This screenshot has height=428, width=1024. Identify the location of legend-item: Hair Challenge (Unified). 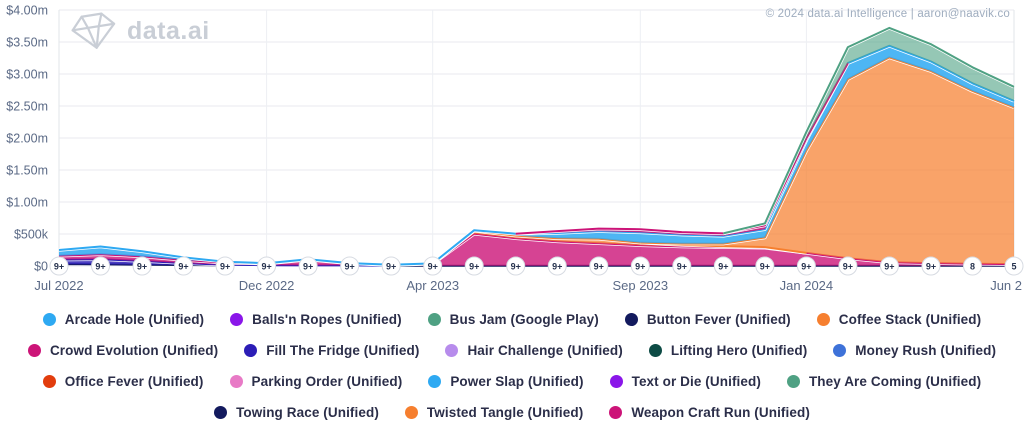
(534, 350).